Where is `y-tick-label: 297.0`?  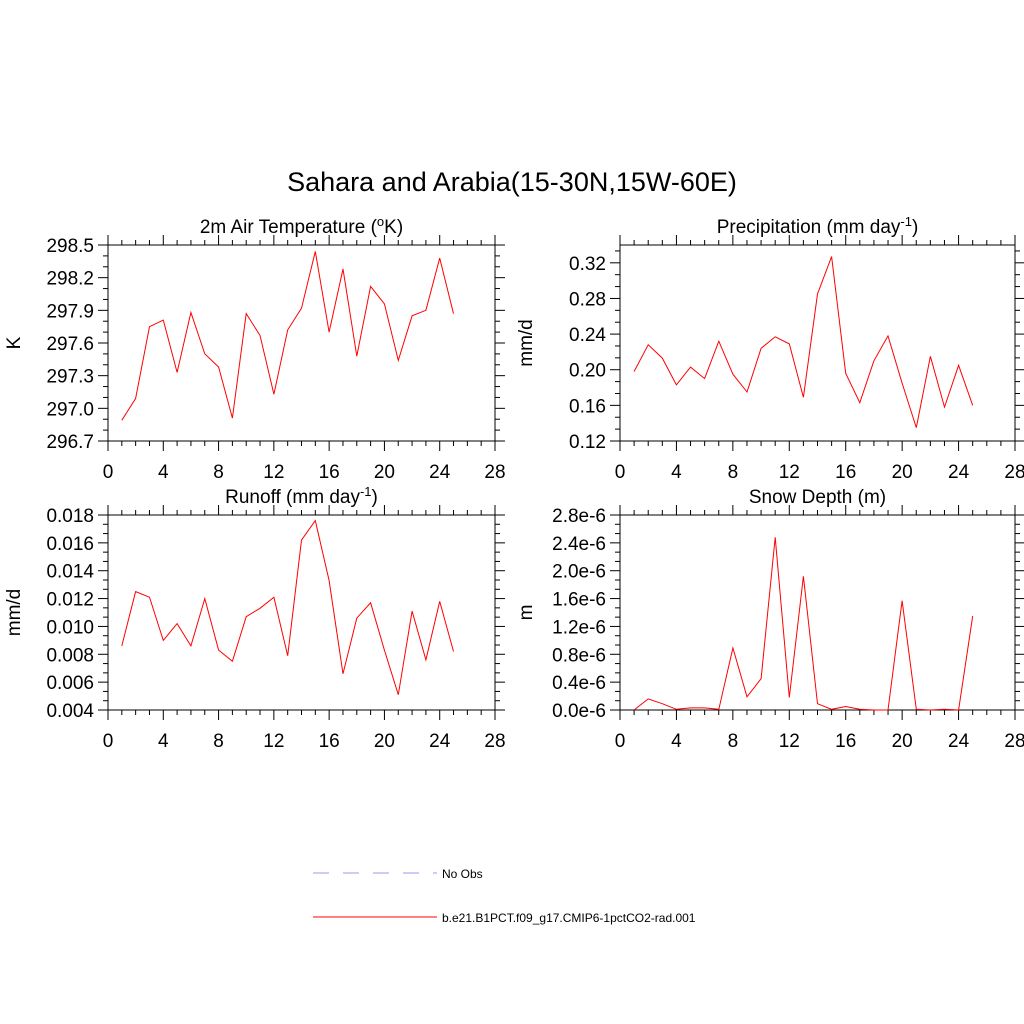 y-tick-label: 297.0 is located at coordinates (70, 409).